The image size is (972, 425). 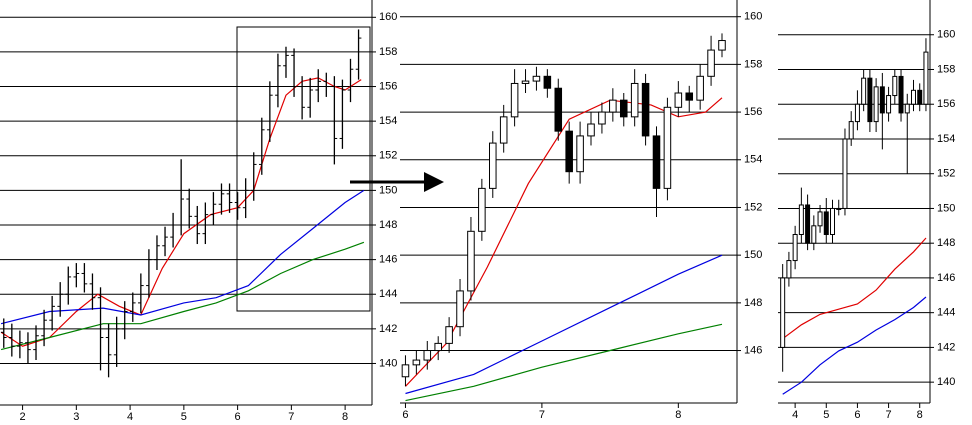 I want to click on arrow-head, so click(x=434, y=182).